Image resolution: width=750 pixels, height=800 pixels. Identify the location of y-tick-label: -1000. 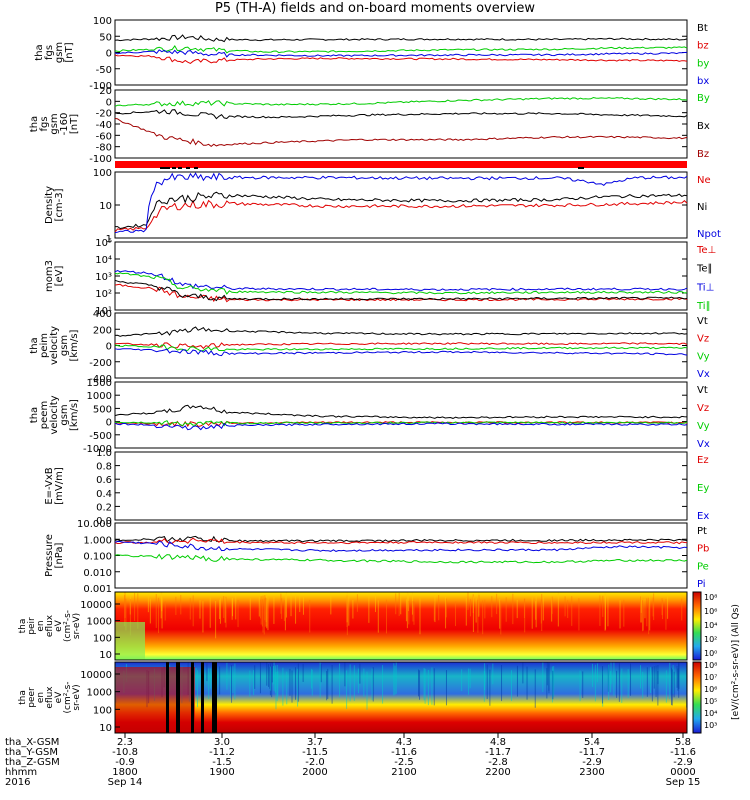
(97, 449).